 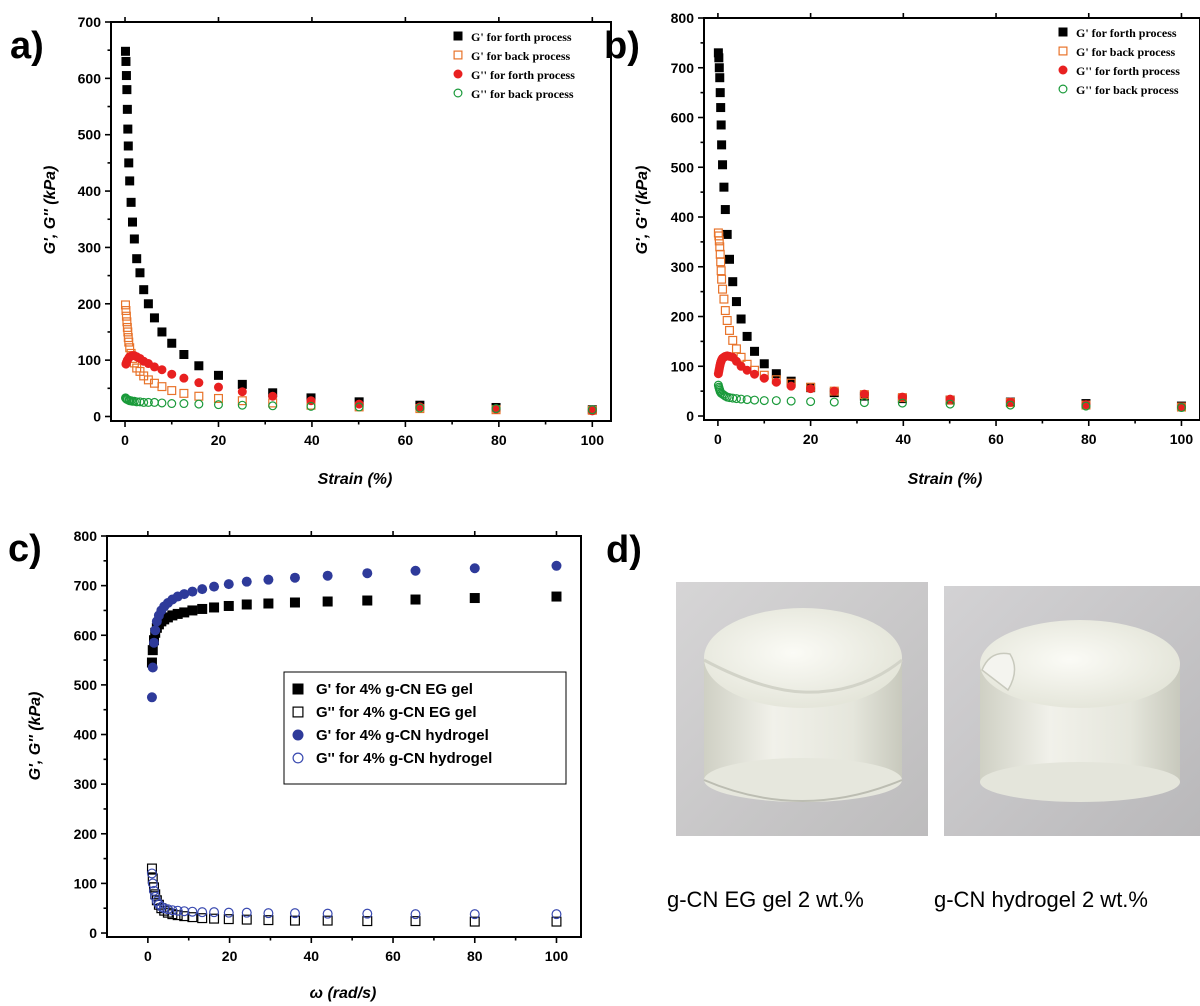 What do you see at coordinates (219, 440) in the screenshot?
I see `x-tick-label: 20` at bounding box center [219, 440].